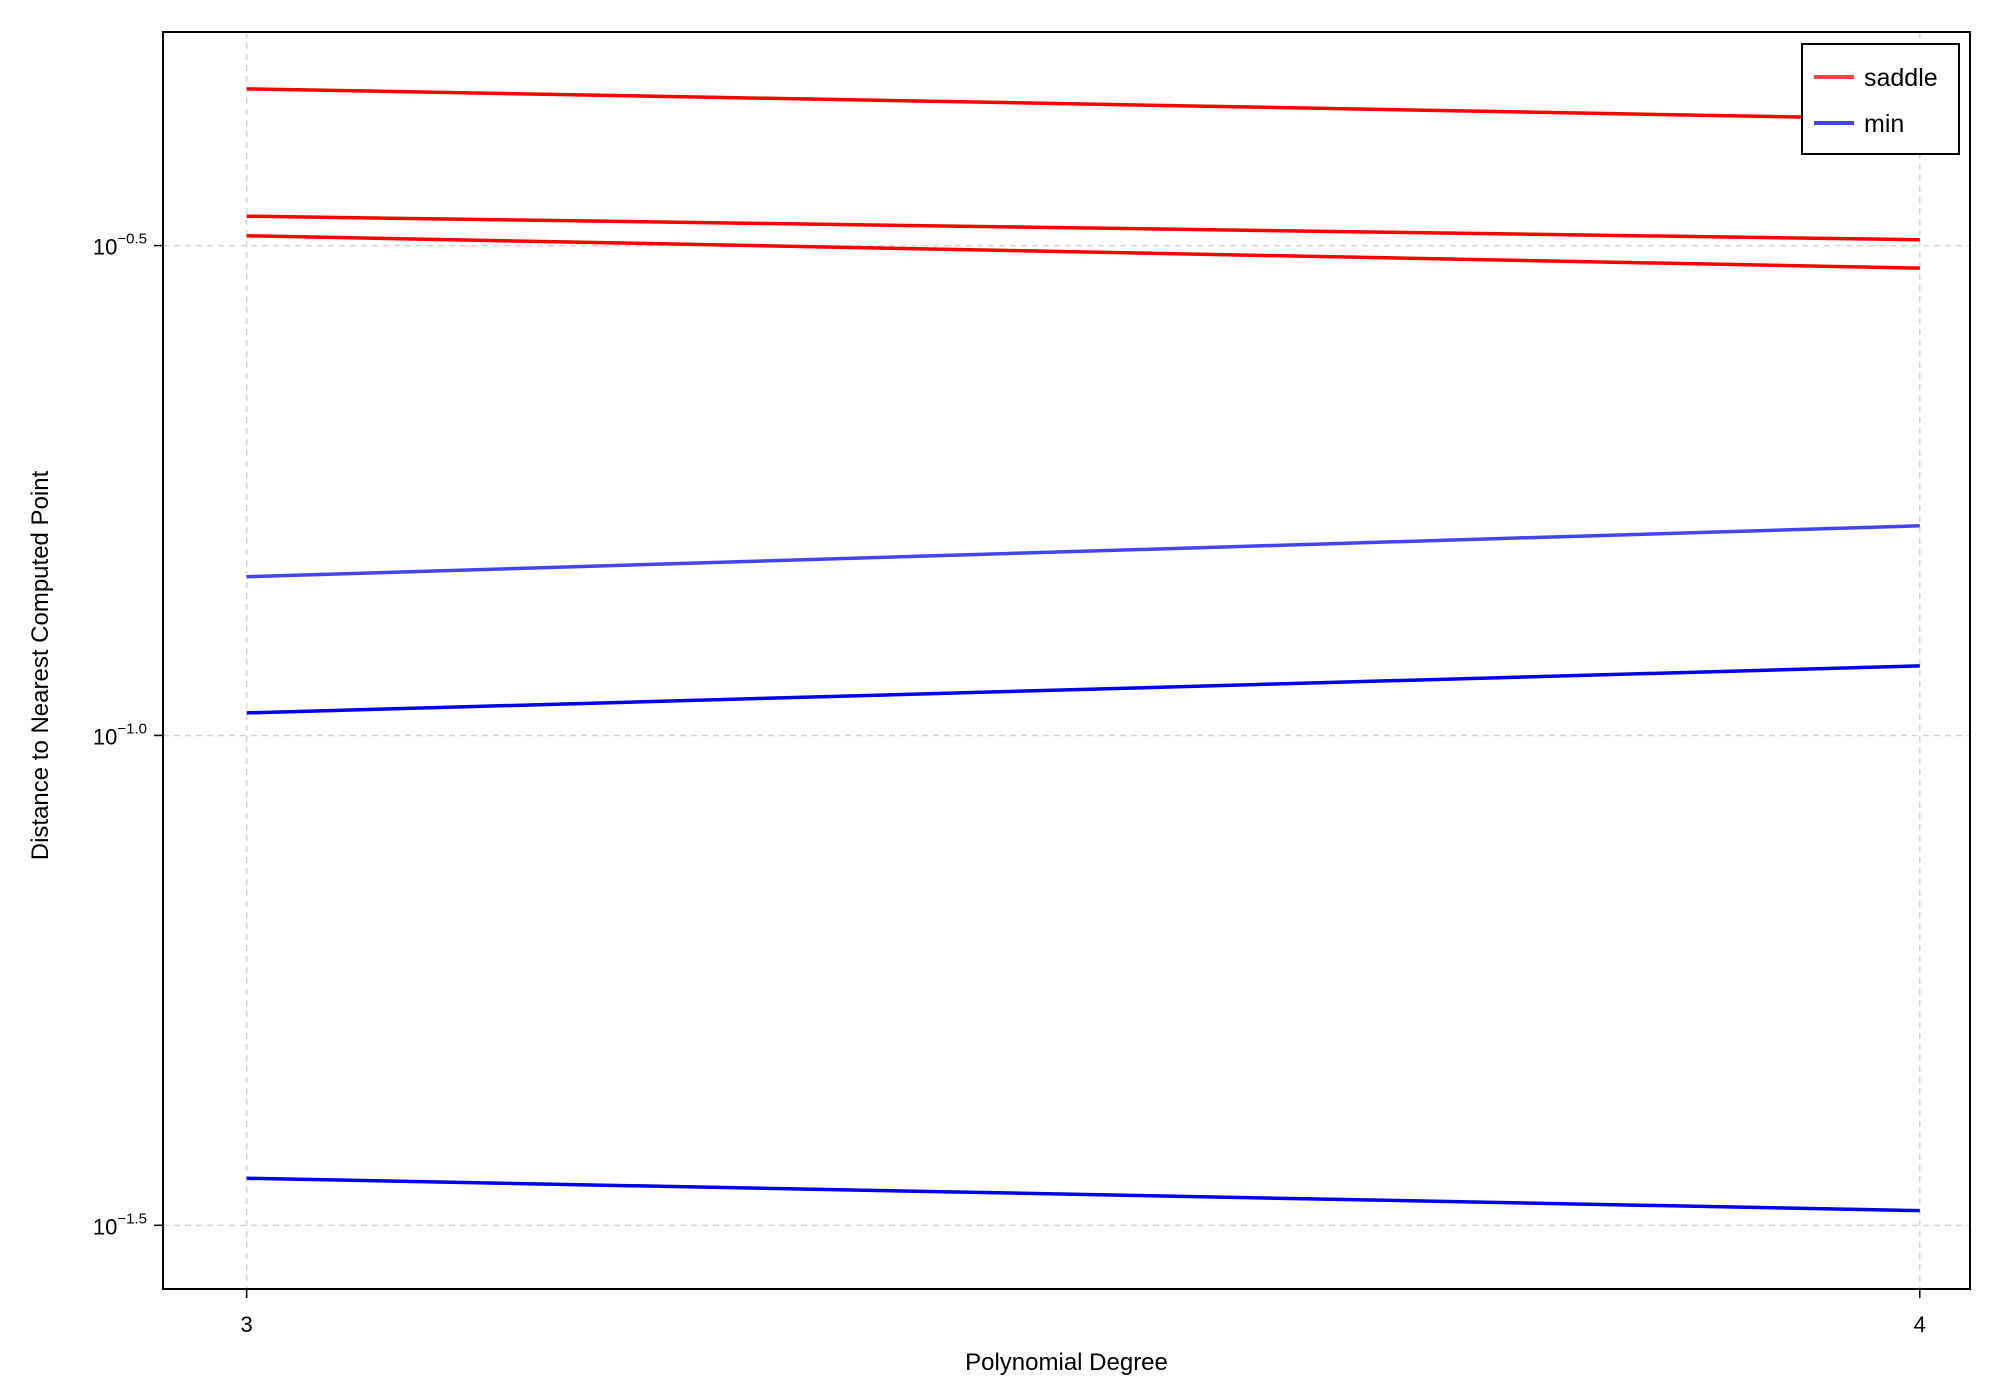 Image resolution: width=2000 pixels, height=1400 pixels. What do you see at coordinates (40, 665) in the screenshot?
I see `y-axis-label: Distance to Nearest Computed Point` at bounding box center [40, 665].